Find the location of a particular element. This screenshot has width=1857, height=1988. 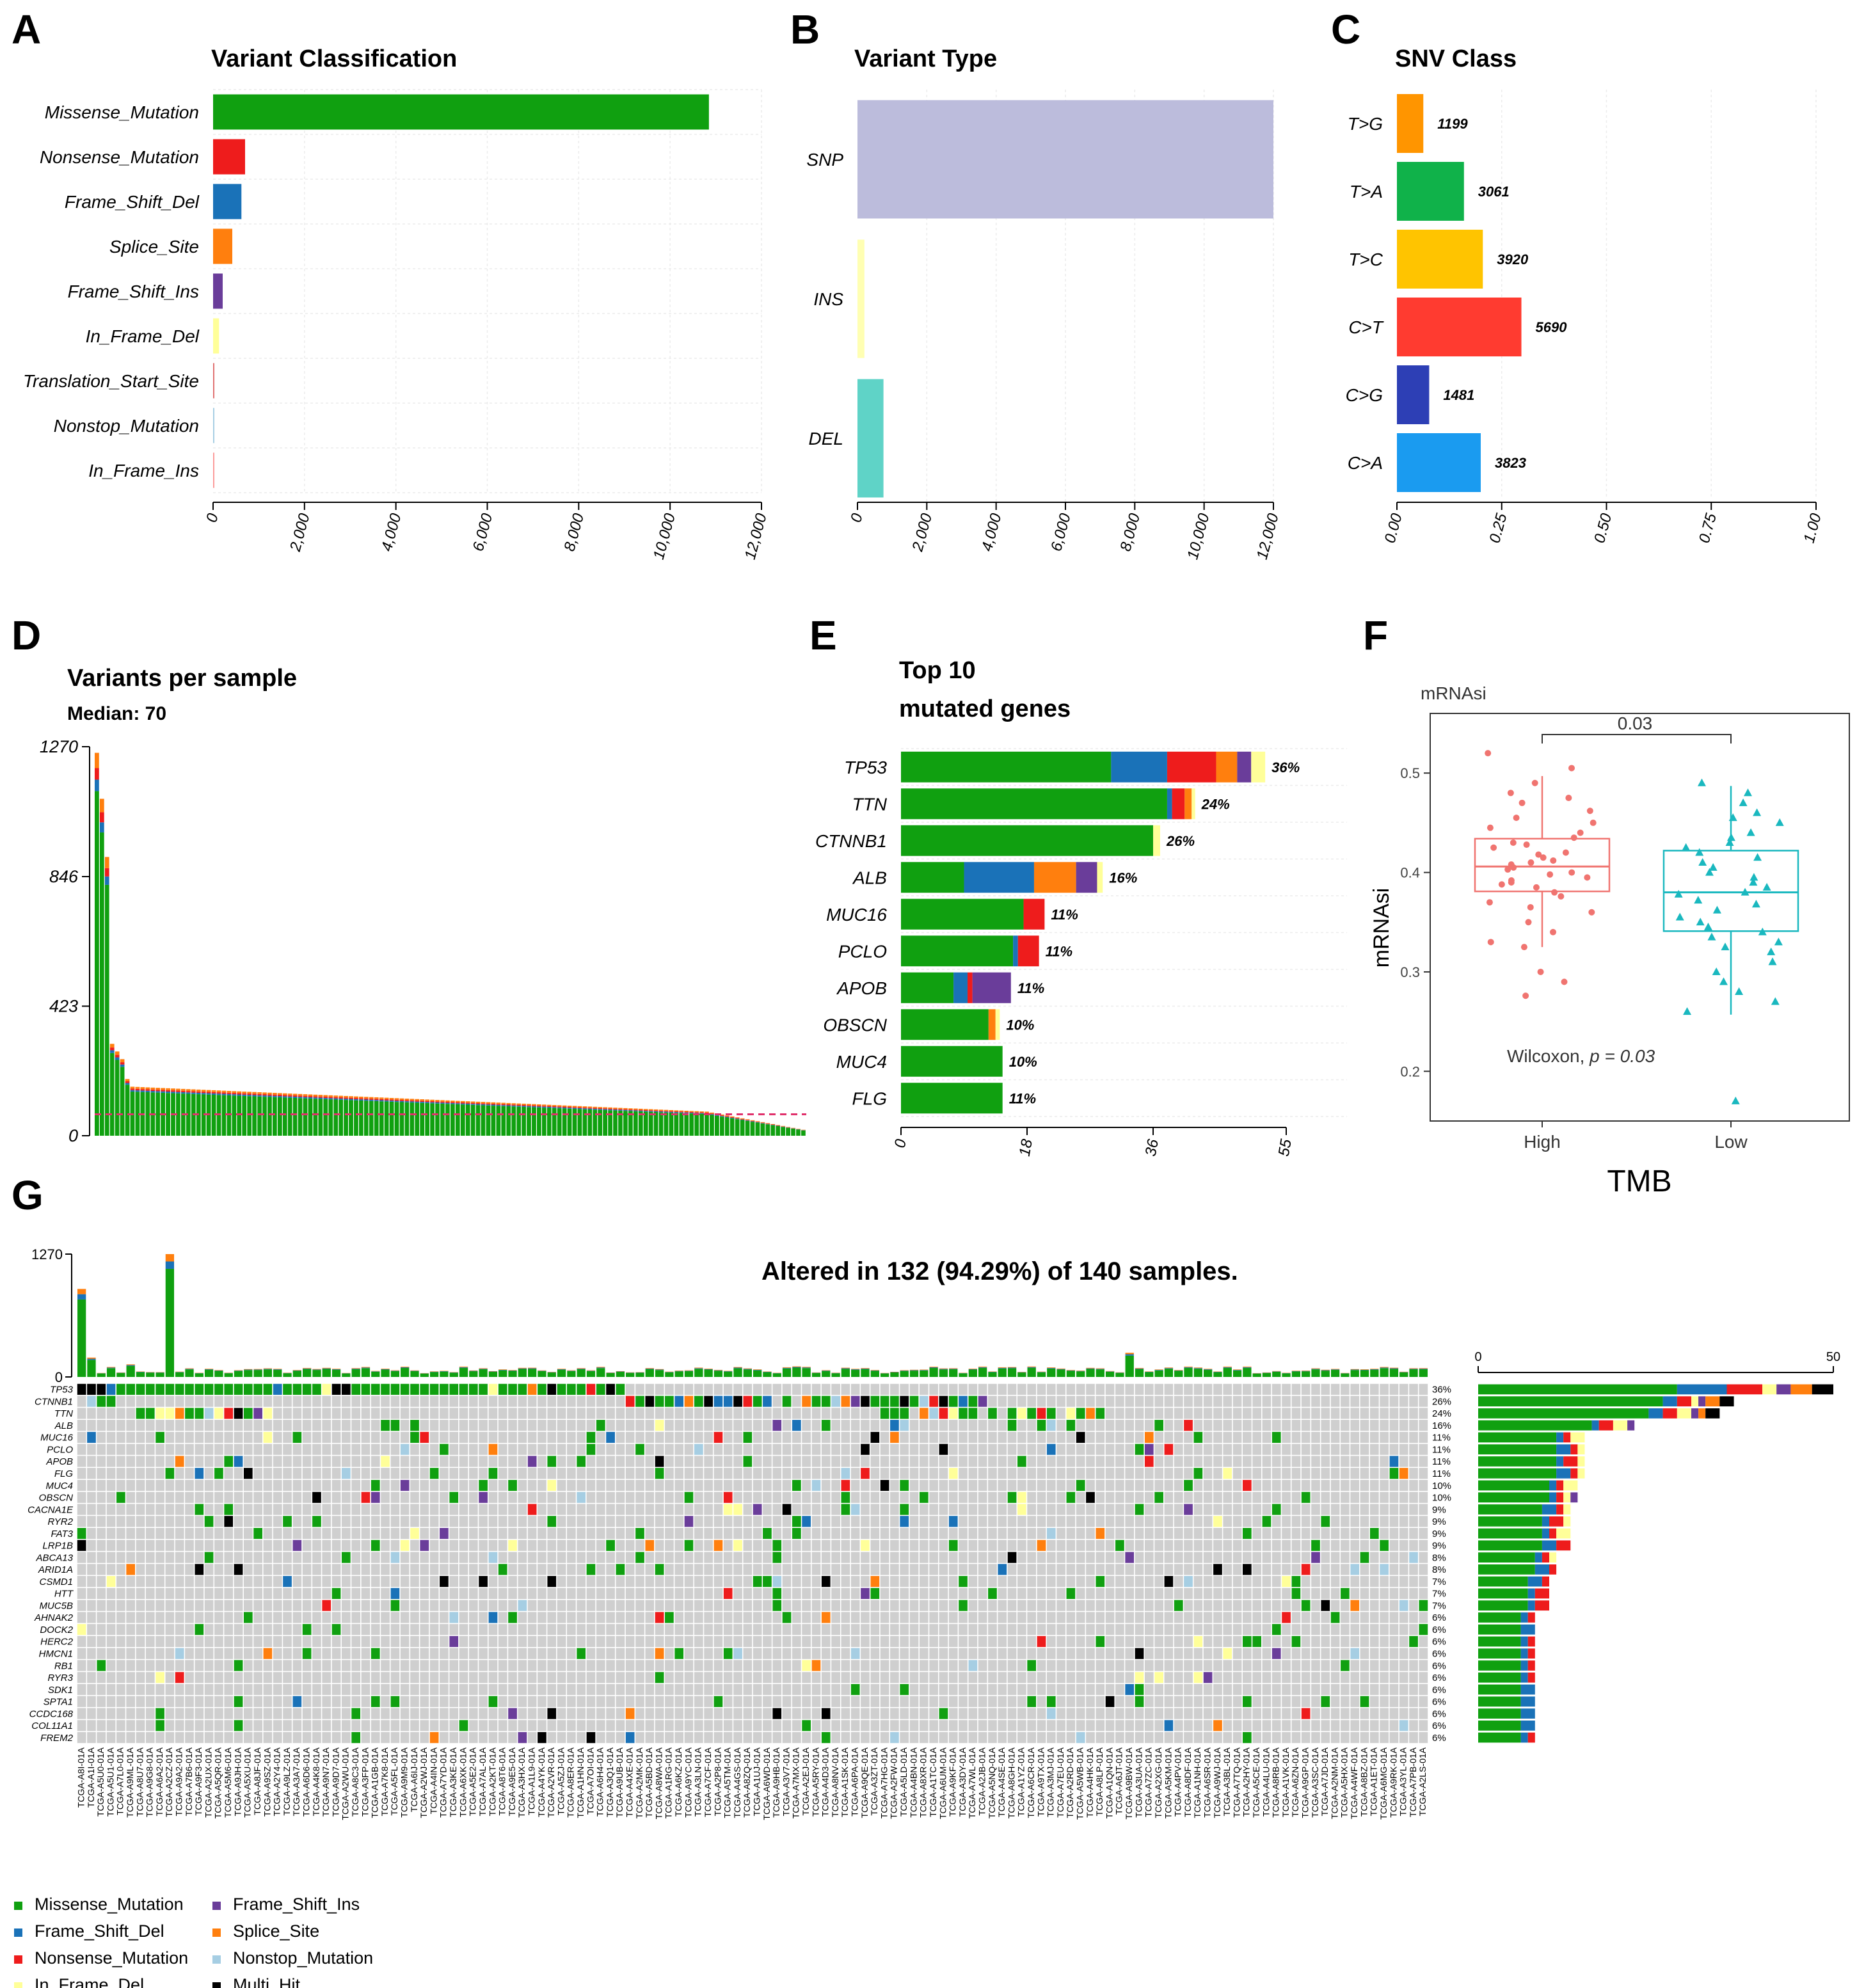

panel-g-percent-label: 9% is located at coordinates (1439, 1534).